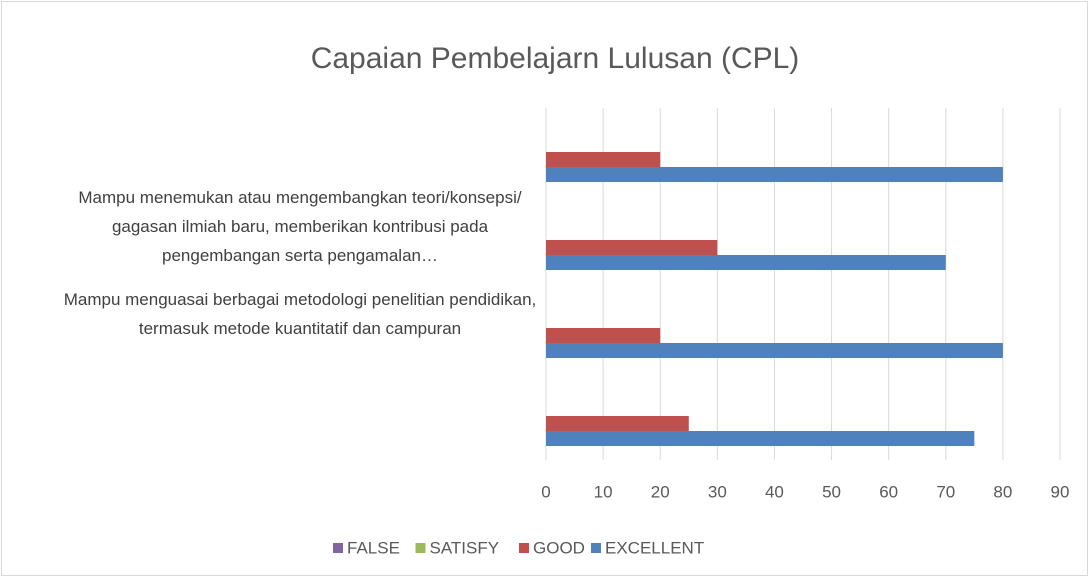  Describe the element at coordinates (555, 58) in the screenshot. I see `chart-title: Capaian Pembelajarn Lulusan (CPL)` at that location.